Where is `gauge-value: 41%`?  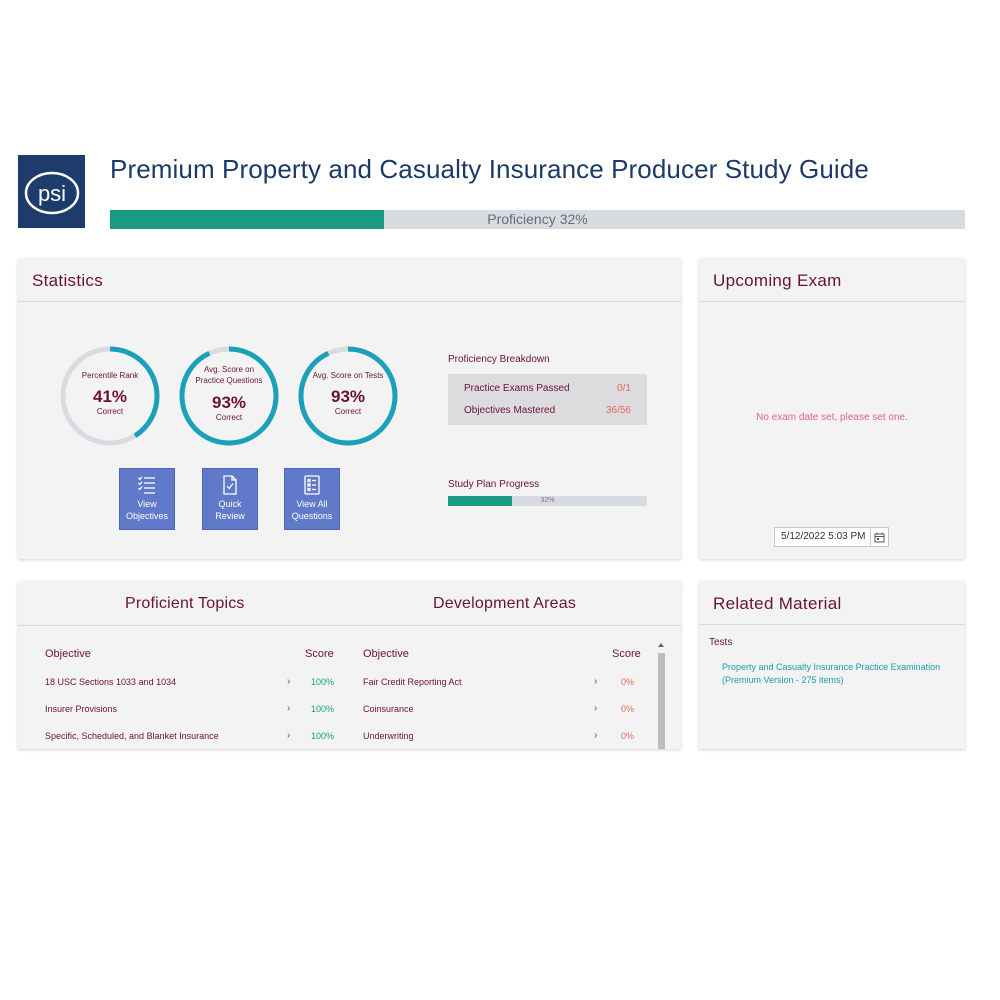 gauge-value: 41% is located at coordinates (110, 396).